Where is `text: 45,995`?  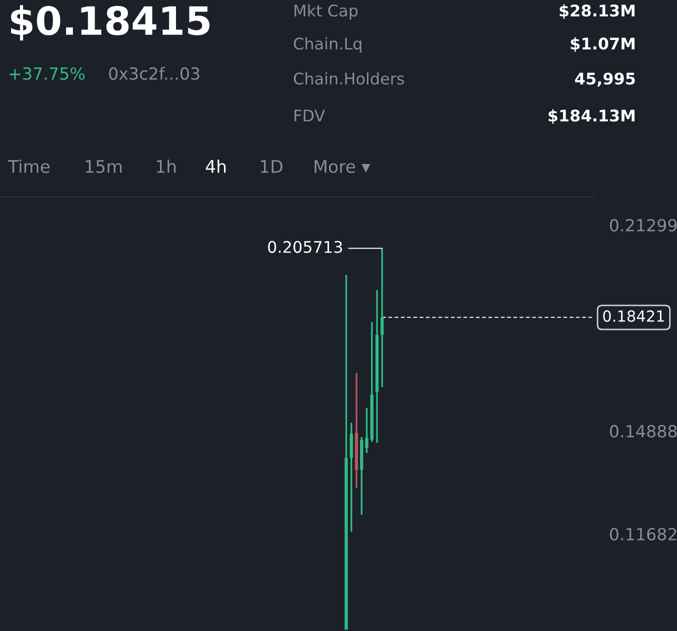
text: 45,995 is located at coordinates (605, 79).